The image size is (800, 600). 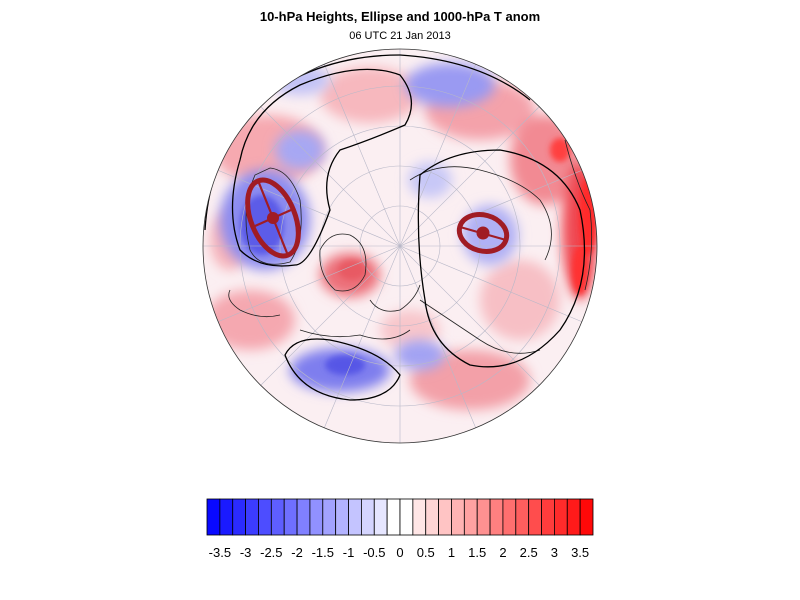 I want to click on colorbar-labels: -3.5 -3 -2.5 -2 -1.5 -1 -0.5 0 0.5 1 1.5 2 2.5 3 3.5, so click(x=399, y=552).